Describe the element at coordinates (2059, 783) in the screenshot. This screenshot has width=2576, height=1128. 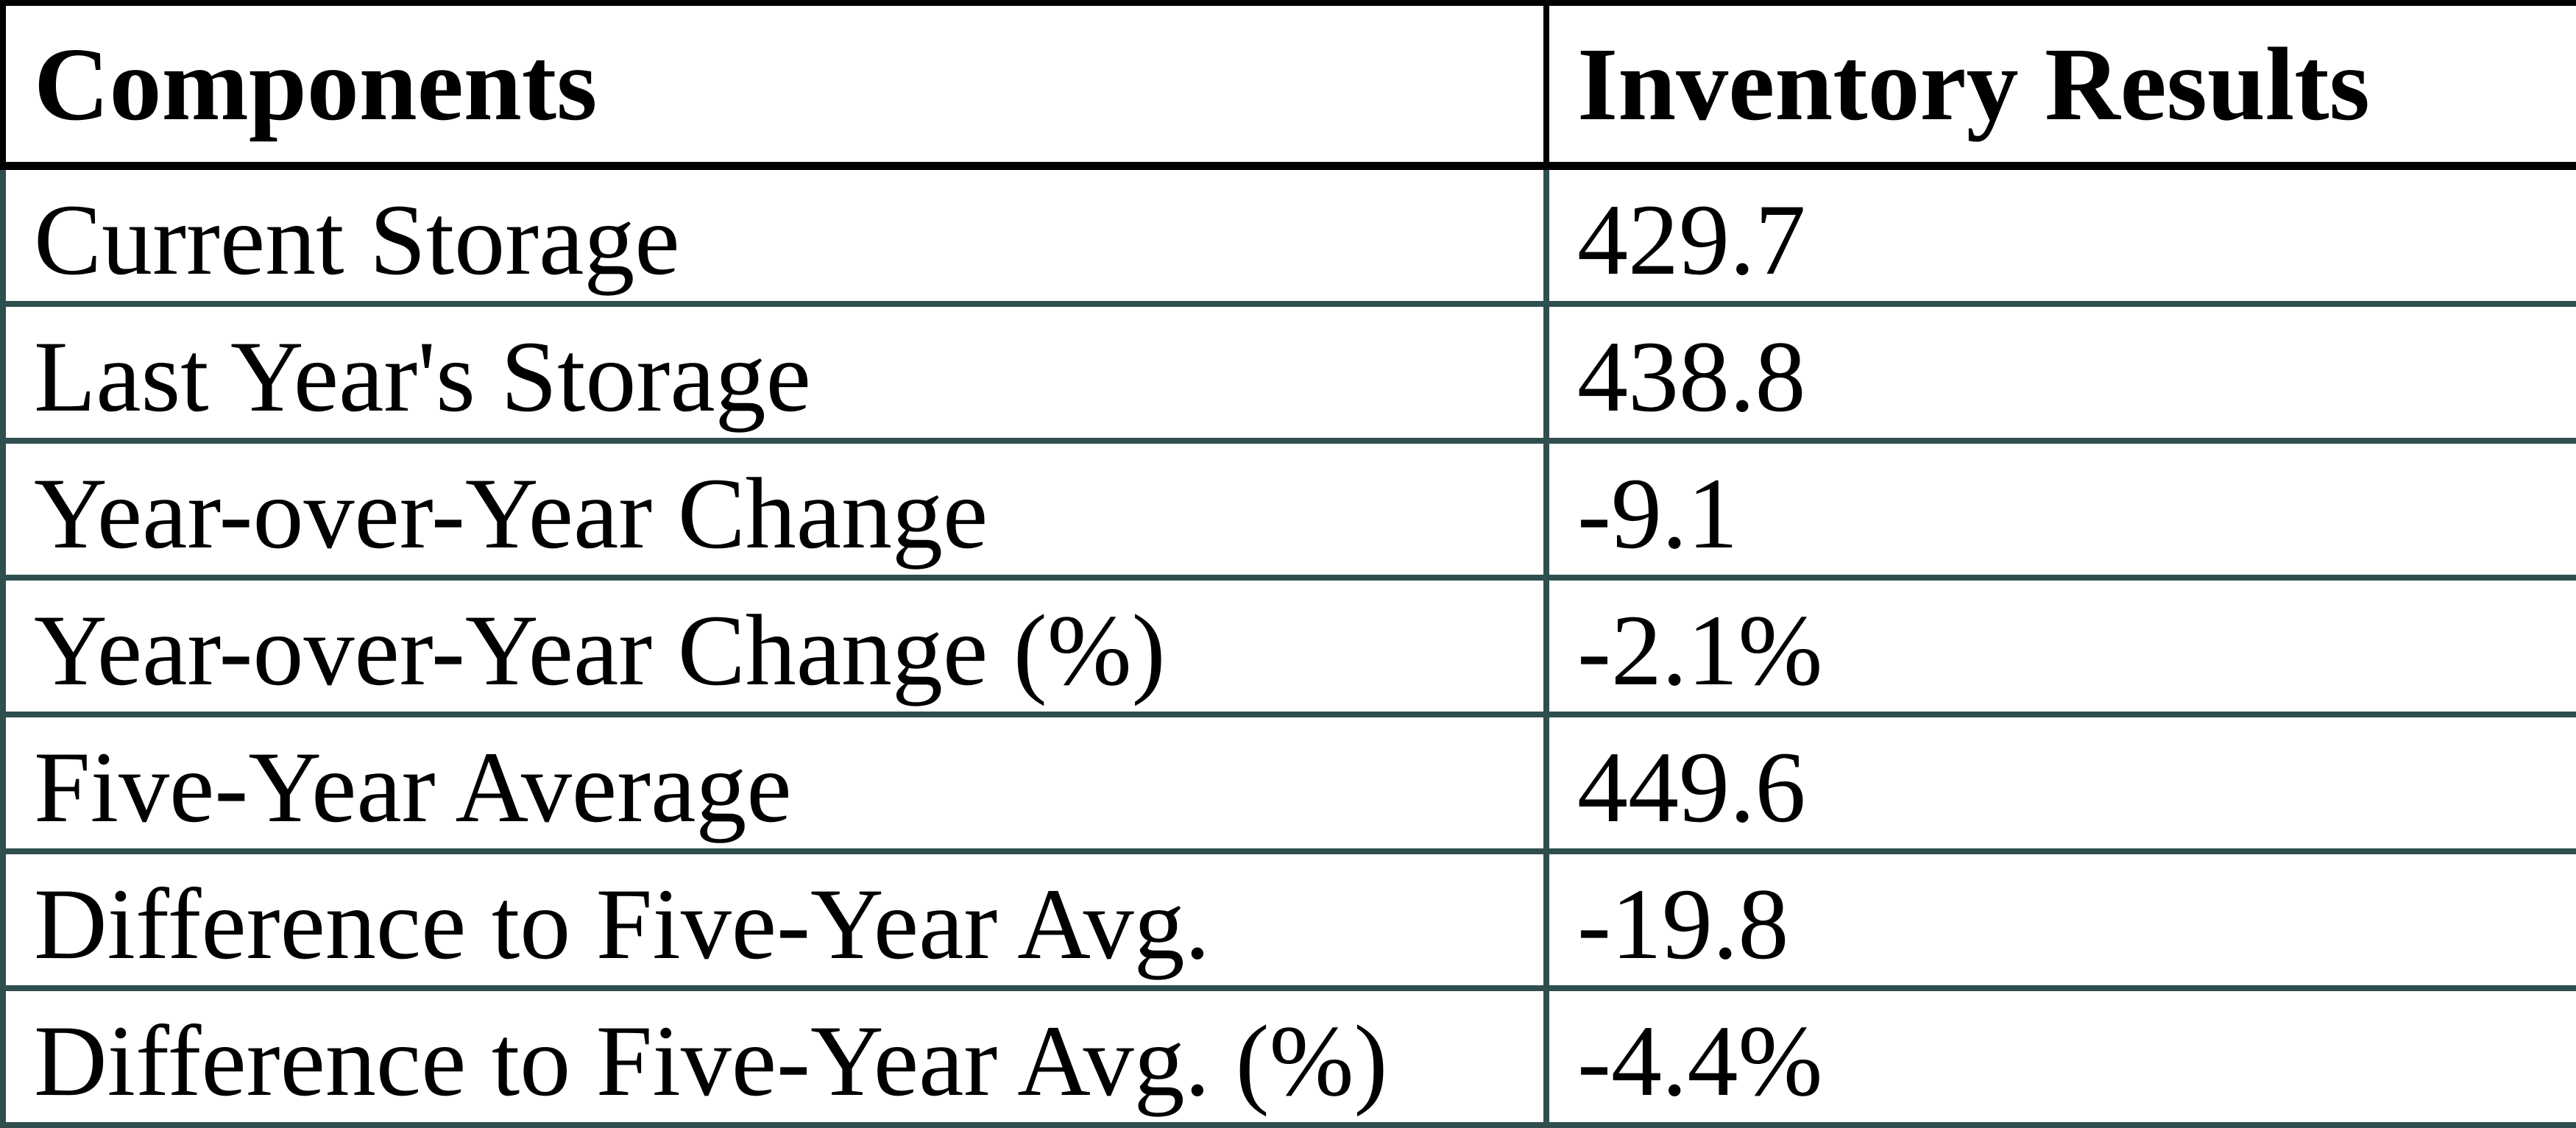
I see `inventory-value-cell: 449.6` at that location.